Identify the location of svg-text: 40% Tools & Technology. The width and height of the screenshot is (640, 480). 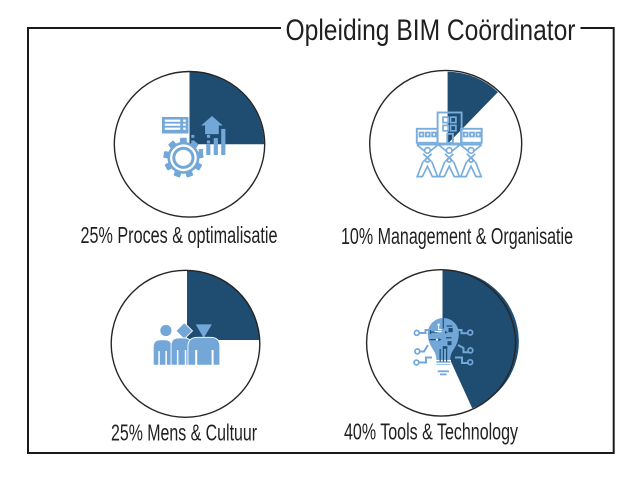
(431, 431).